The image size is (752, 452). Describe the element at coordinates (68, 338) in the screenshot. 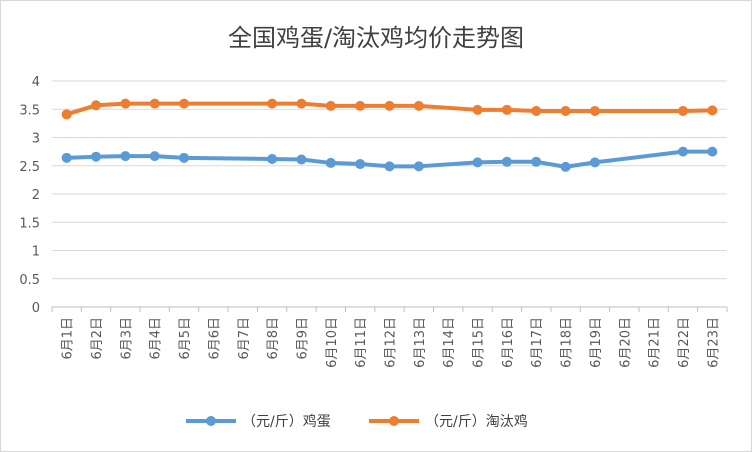

I see `x-tick-label: 6月1日` at that location.